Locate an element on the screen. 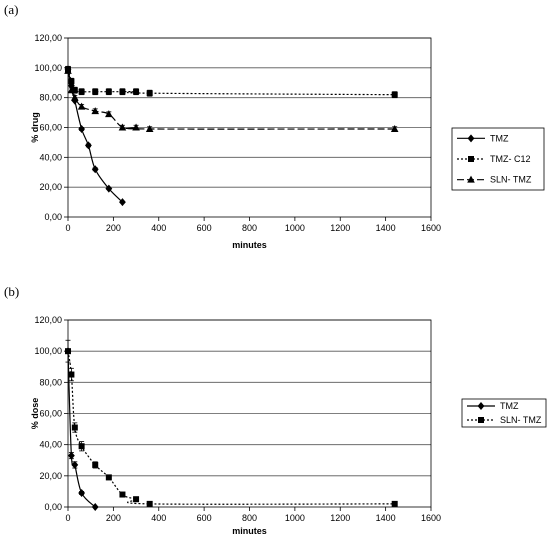 This screenshot has width=550, height=541. panel-a-legend-entry: SLN- TMZ is located at coordinates (494, 180).